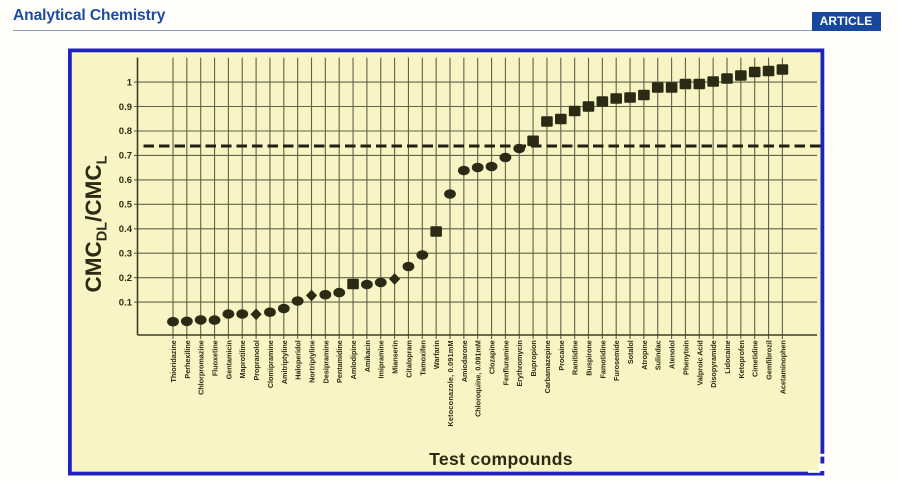 The image size is (898, 481). What do you see at coordinates (561, 355) in the screenshot?
I see `svg-text: Procaine` at bounding box center [561, 355].